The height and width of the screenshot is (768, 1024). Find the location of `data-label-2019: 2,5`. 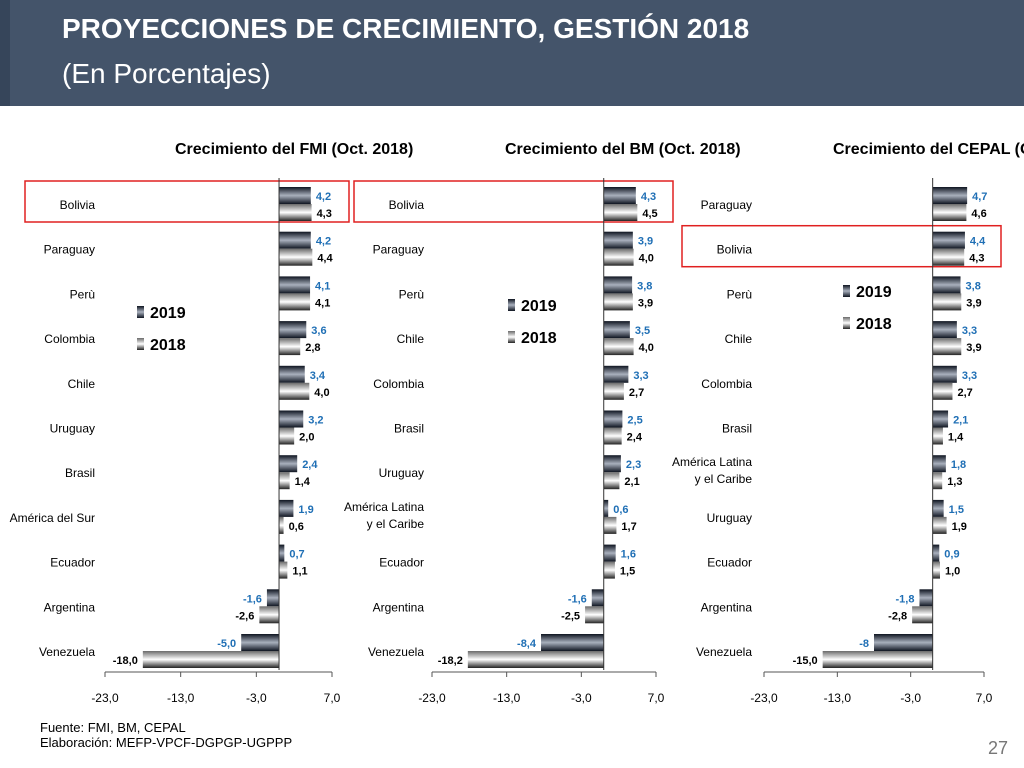

data-label-2019: 2,5 is located at coordinates (634, 421).